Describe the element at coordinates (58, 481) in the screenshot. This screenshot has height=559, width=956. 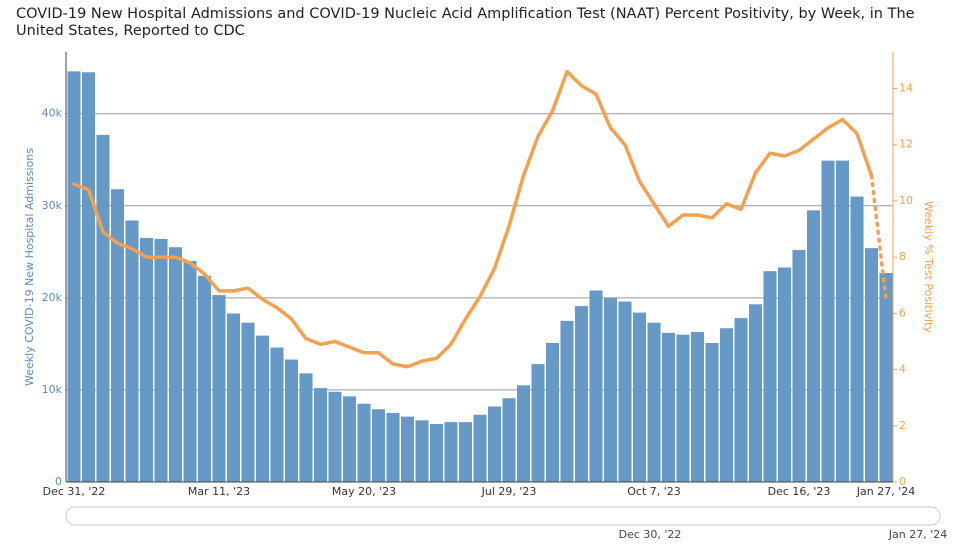
I see `y-tick-label: 0` at that location.